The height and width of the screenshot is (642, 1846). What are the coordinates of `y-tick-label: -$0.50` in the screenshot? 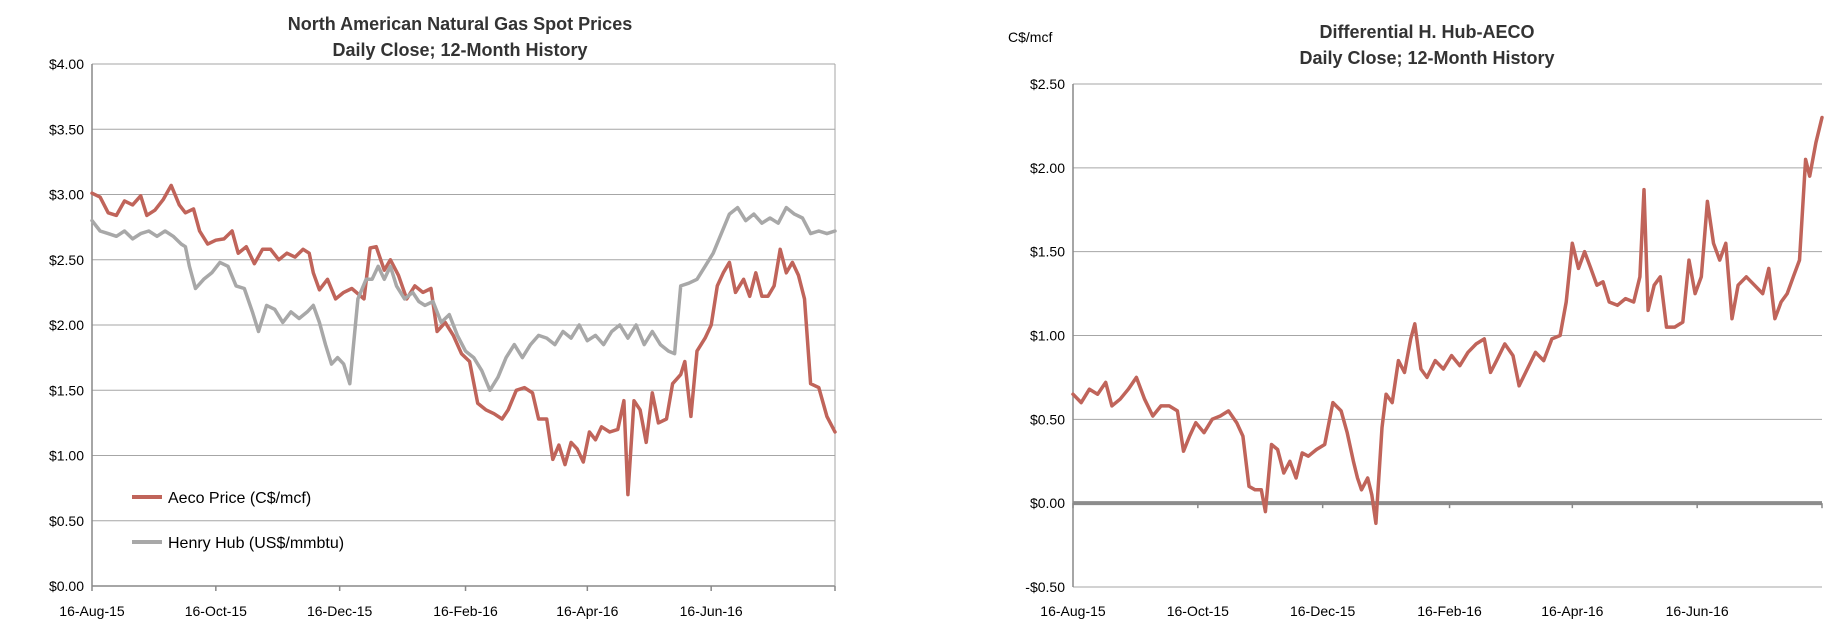 It's located at (1045, 587).